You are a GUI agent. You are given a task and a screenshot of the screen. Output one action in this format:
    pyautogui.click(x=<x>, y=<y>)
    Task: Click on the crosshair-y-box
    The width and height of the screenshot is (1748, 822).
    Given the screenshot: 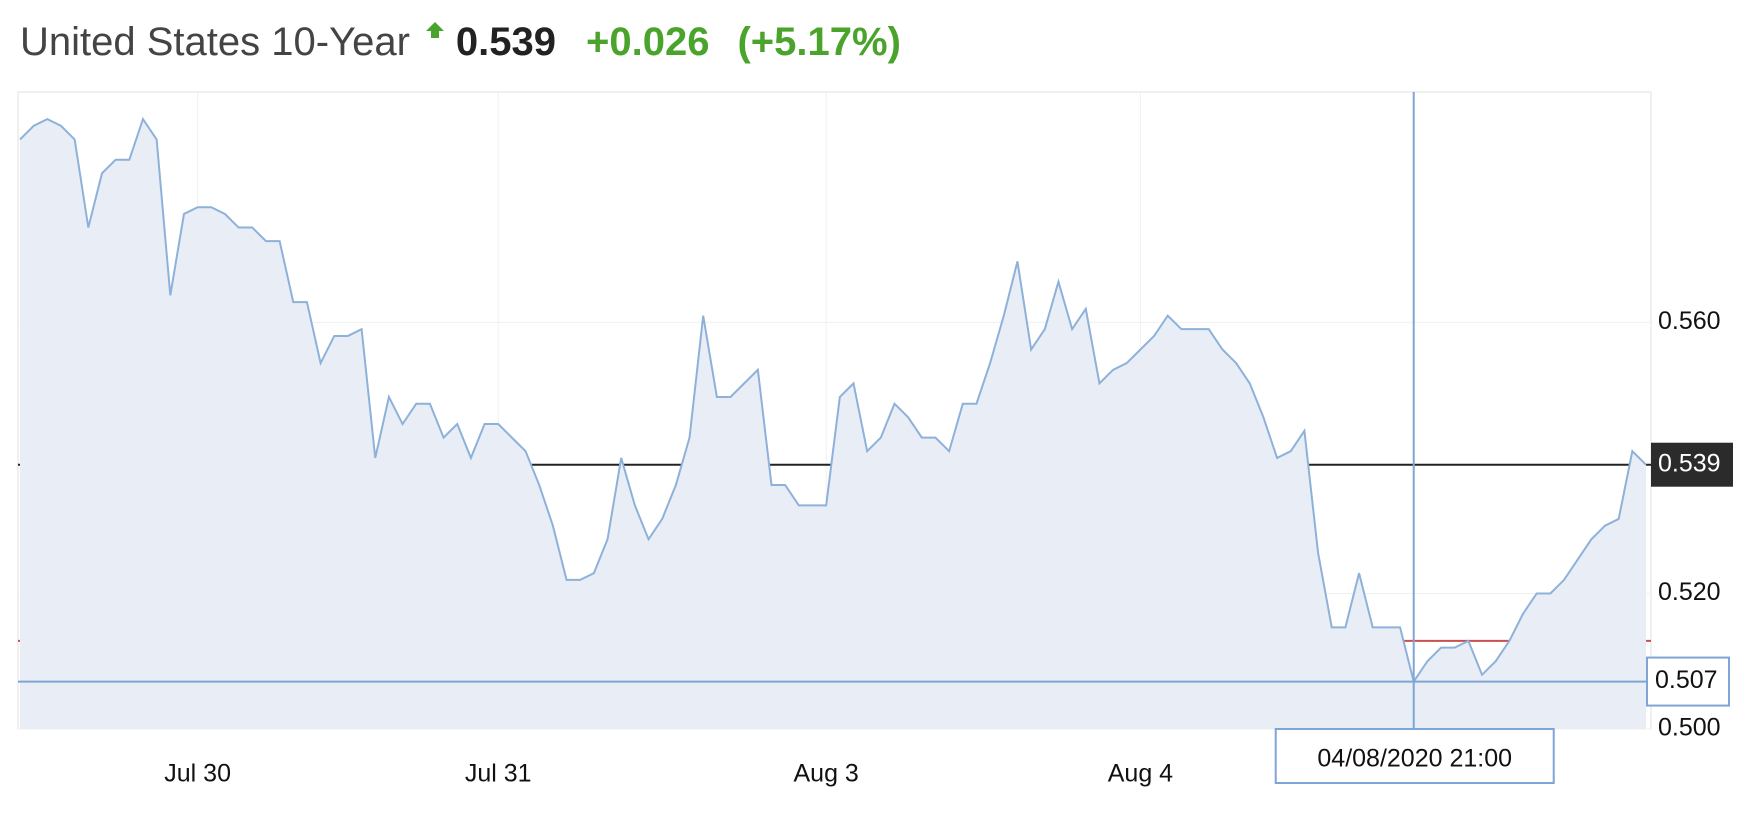 What is the action you would take?
    pyautogui.click(x=1688, y=681)
    